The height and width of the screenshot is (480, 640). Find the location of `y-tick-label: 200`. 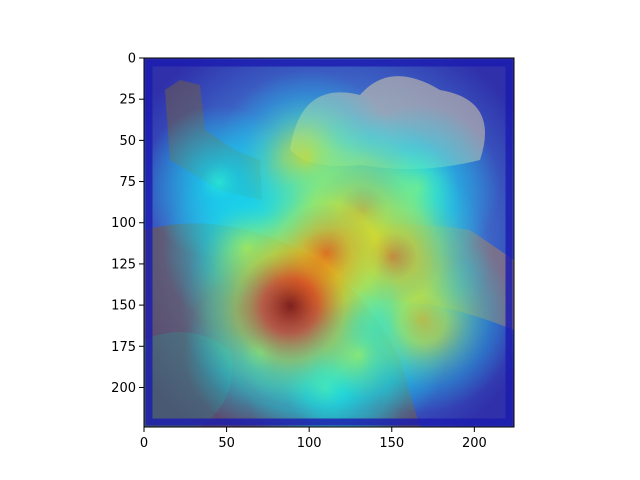

y-tick-label: 200 is located at coordinates (123, 388).